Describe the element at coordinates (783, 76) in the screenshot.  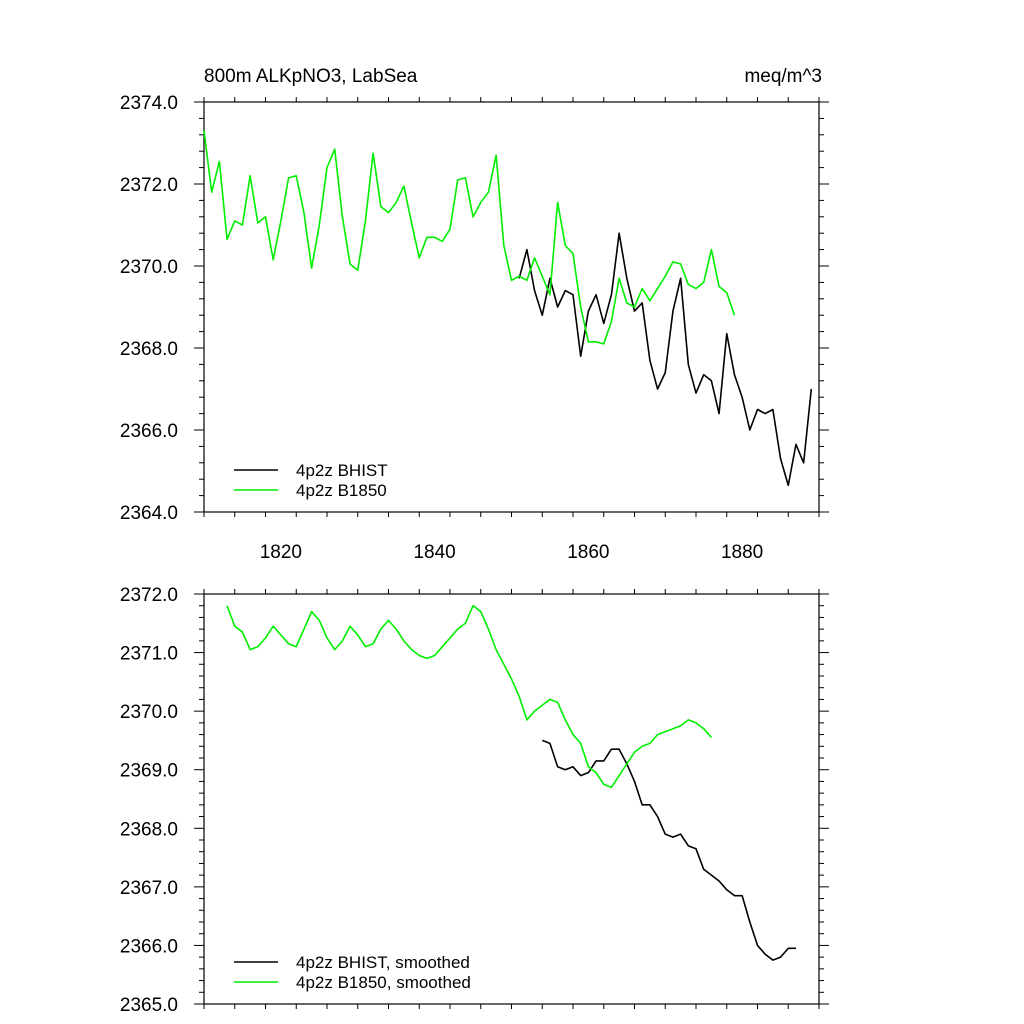
I see `units-label: meq/m^3` at that location.